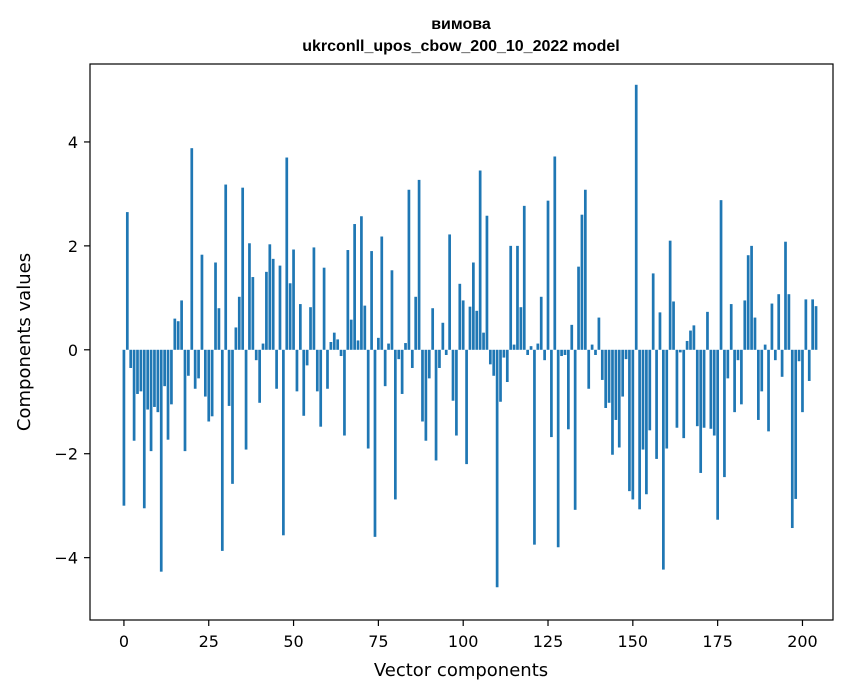  I want to click on chart-title-line-1: вимова, so click(461, 24).